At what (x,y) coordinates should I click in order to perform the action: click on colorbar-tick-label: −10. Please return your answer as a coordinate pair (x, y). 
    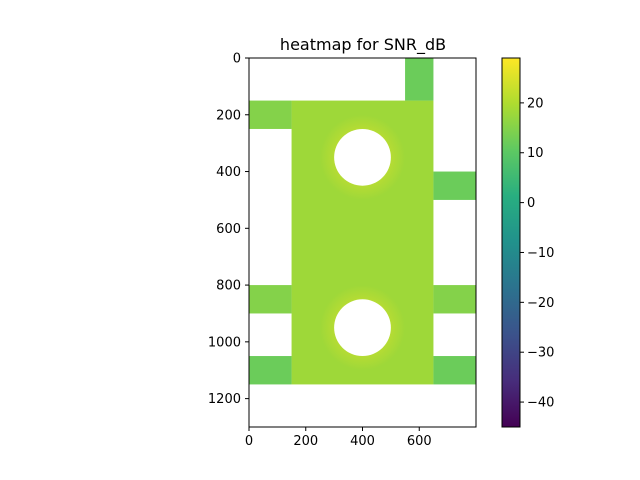
    Looking at the image, I should click on (540, 253).